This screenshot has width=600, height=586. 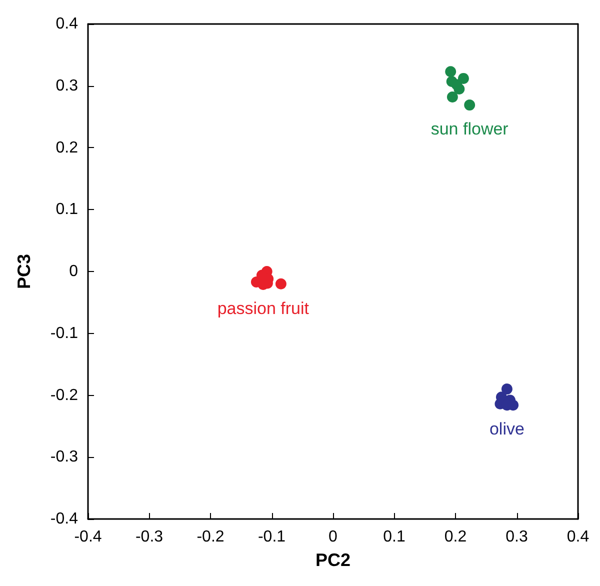 What do you see at coordinates (67, 209) in the screenshot?
I see `y-tick-label: 0.1` at bounding box center [67, 209].